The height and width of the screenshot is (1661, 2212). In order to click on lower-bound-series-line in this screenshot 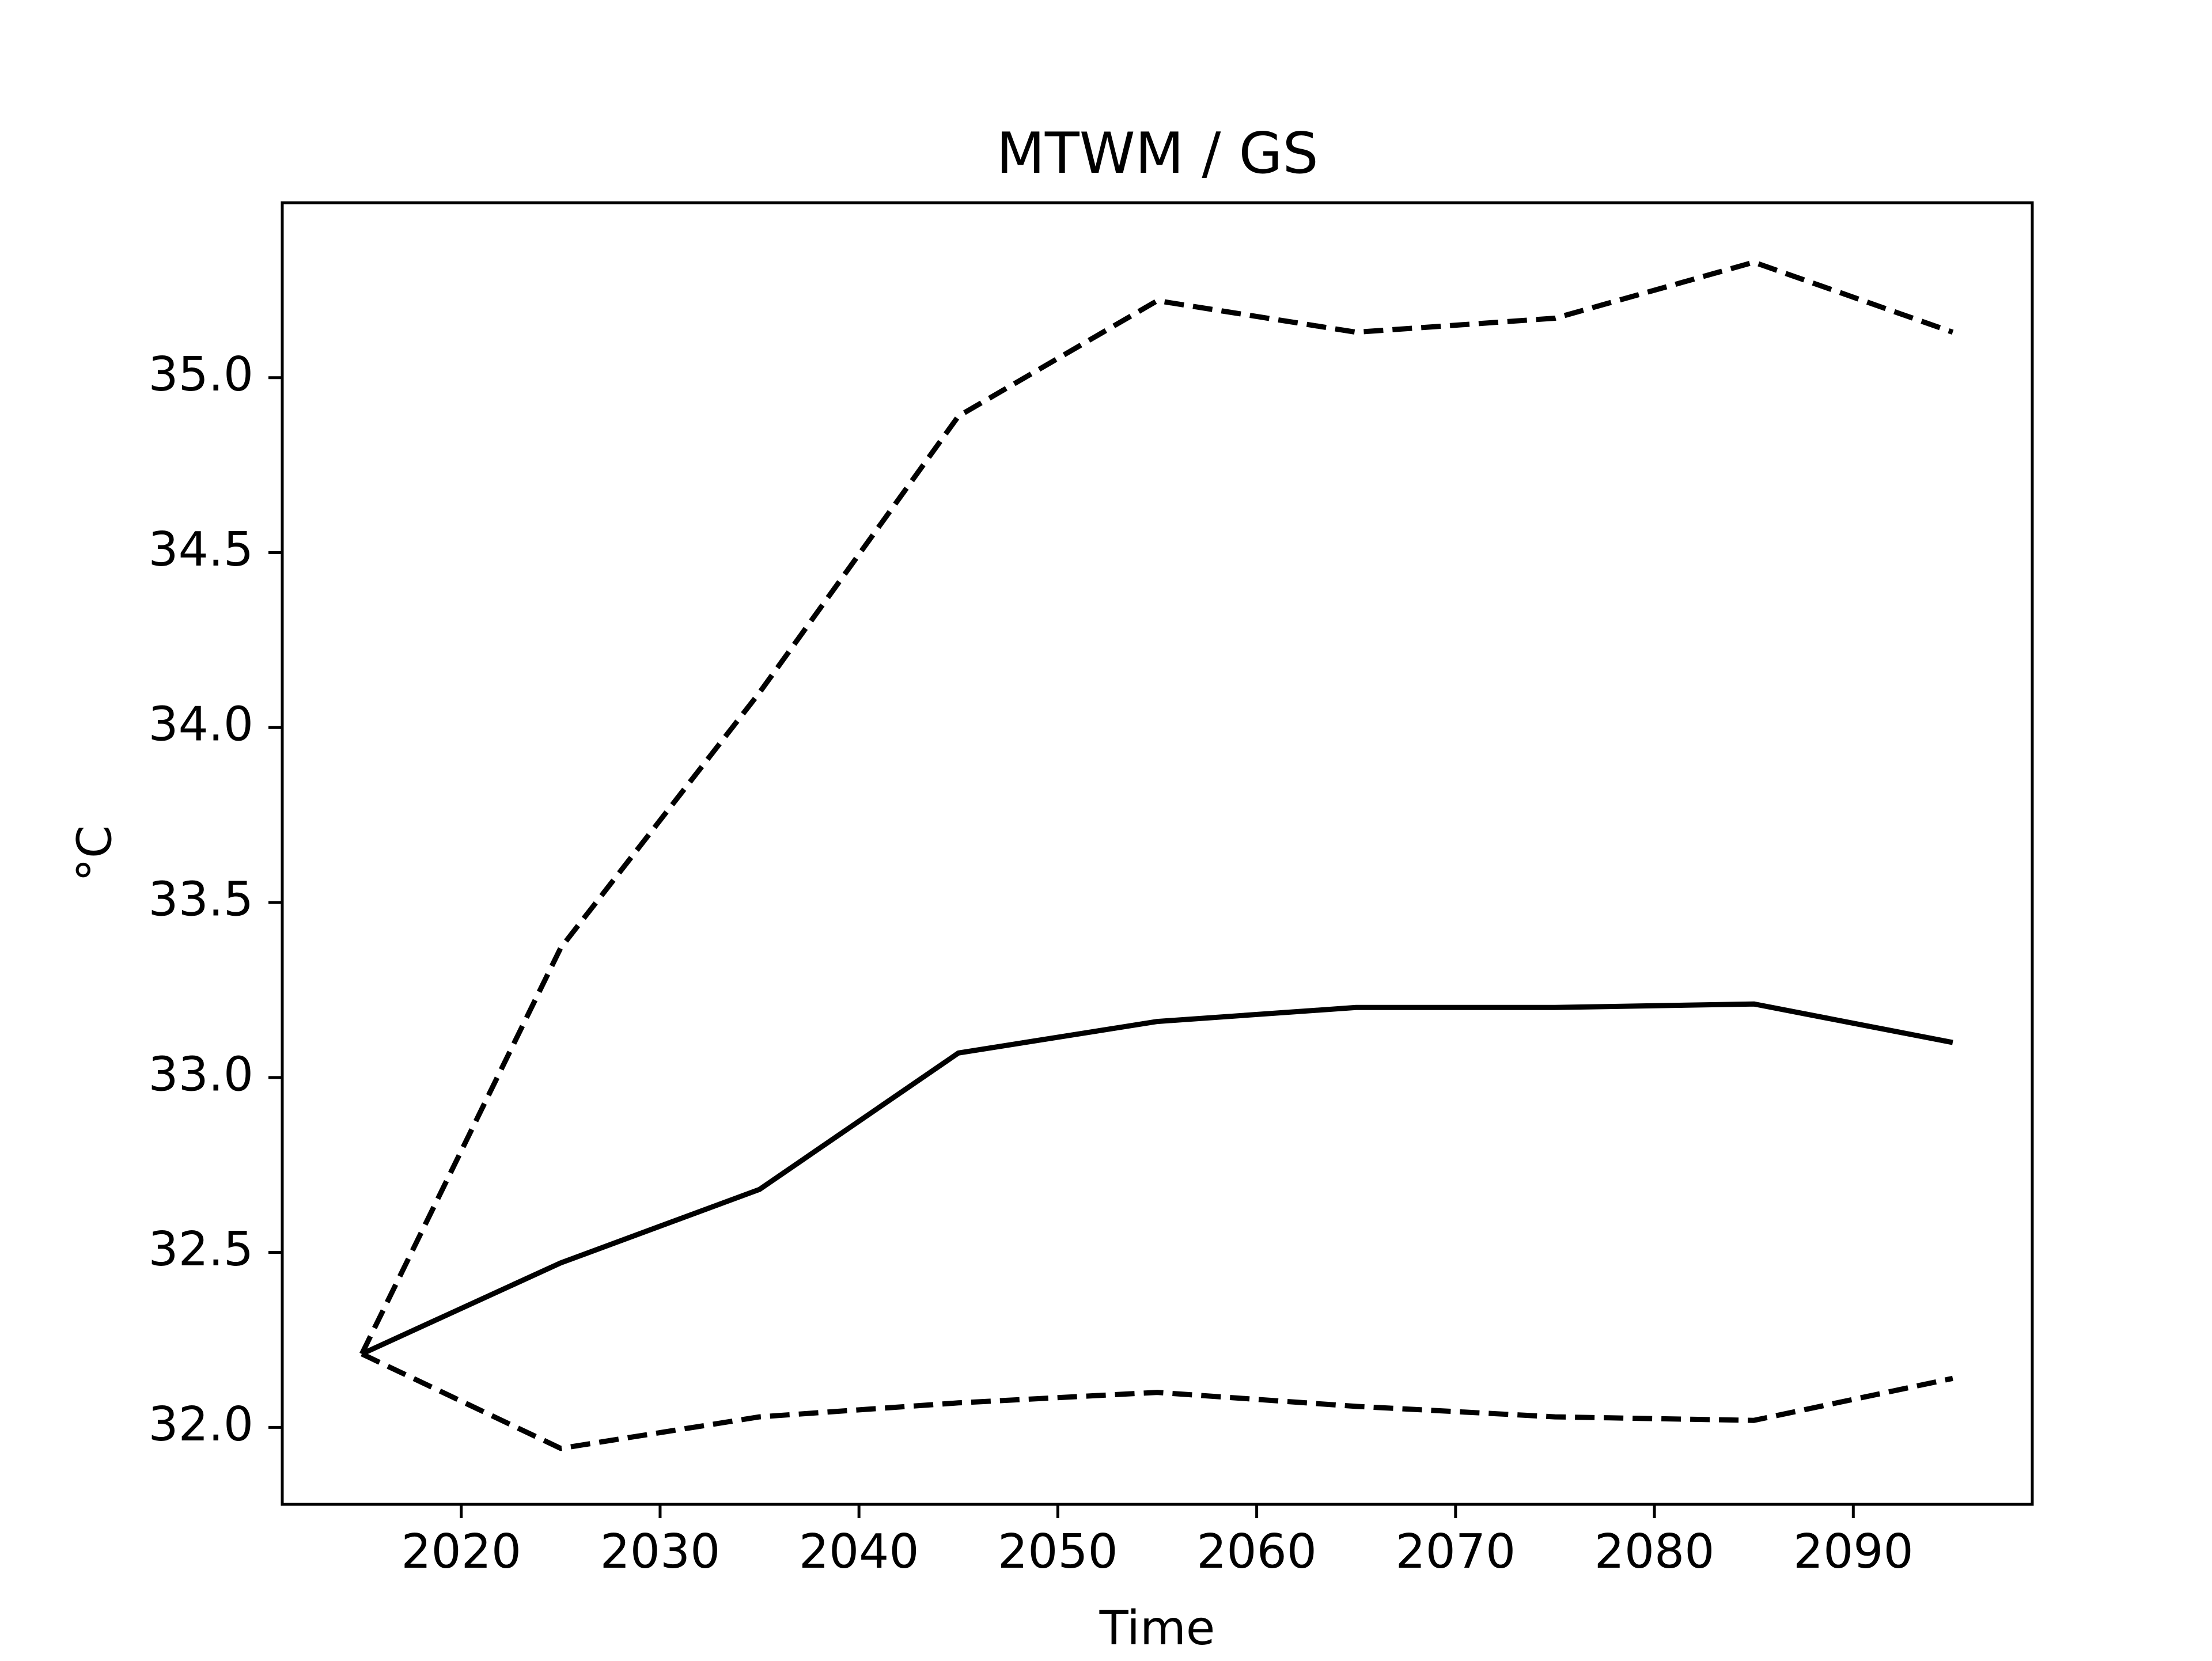, I will do `click(1157, 1401)`.